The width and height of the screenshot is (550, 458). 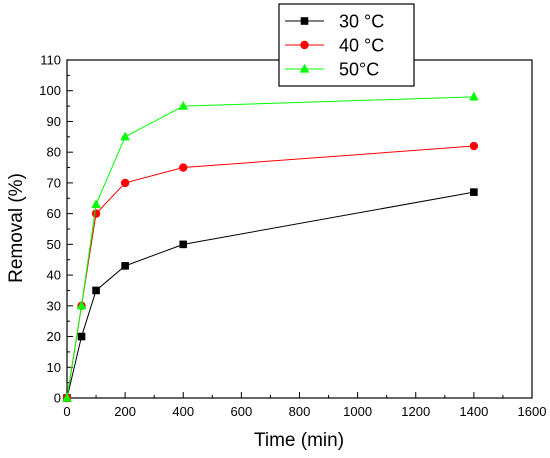 What do you see at coordinates (54, 275) in the screenshot?
I see `y-tick-label: 40` at bounding box center [54, 275].